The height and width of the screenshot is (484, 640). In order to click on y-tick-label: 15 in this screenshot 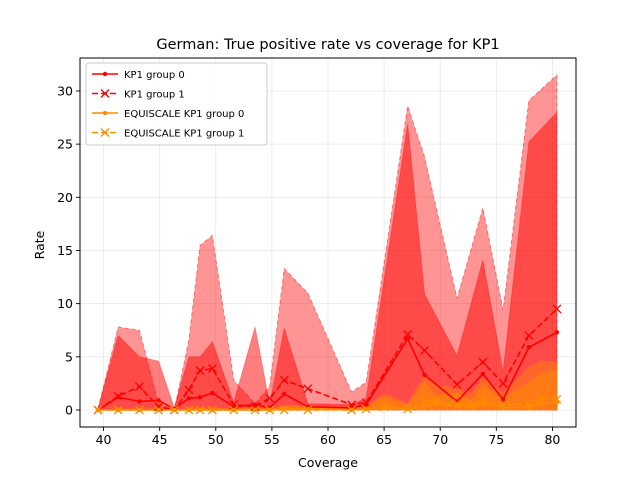, I will do `click(65, 250)`.